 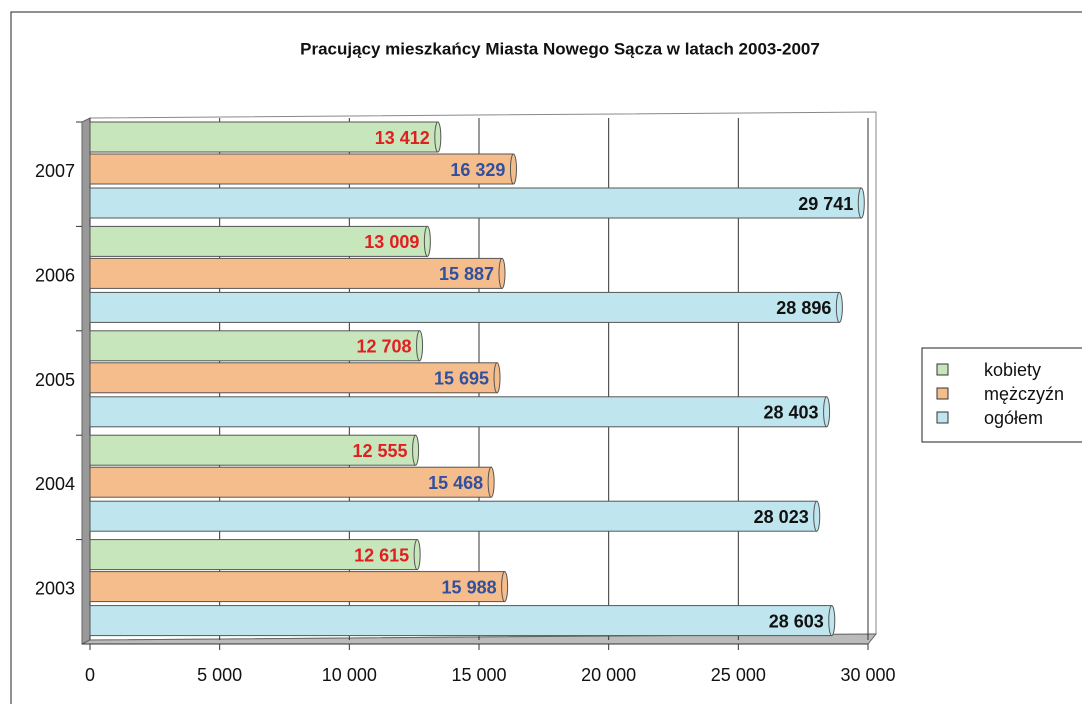 What do you see at coordinates (349, 675) in the screenshot?
I see `x-tick-label: 10 000` at bounding box center [349, 675].